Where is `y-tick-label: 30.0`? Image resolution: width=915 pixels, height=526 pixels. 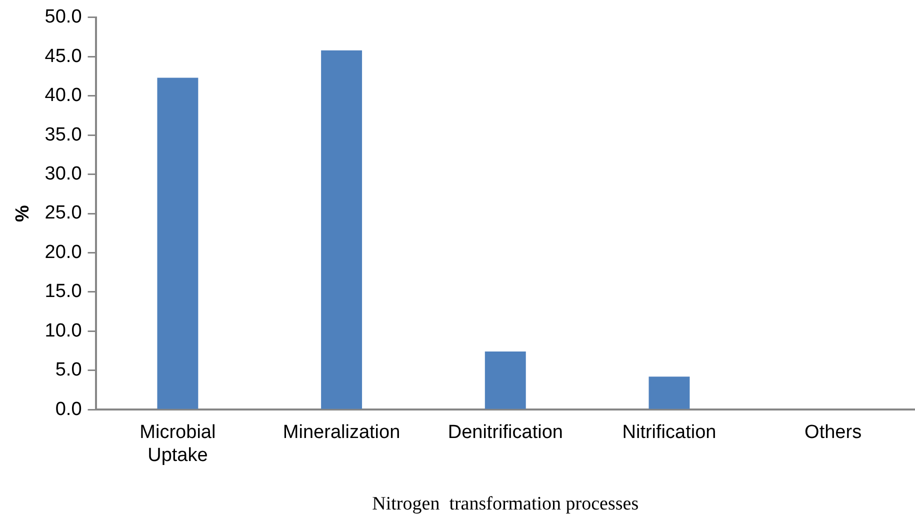 y-tick-label: 30.0 is located at coordinates (63, 174).